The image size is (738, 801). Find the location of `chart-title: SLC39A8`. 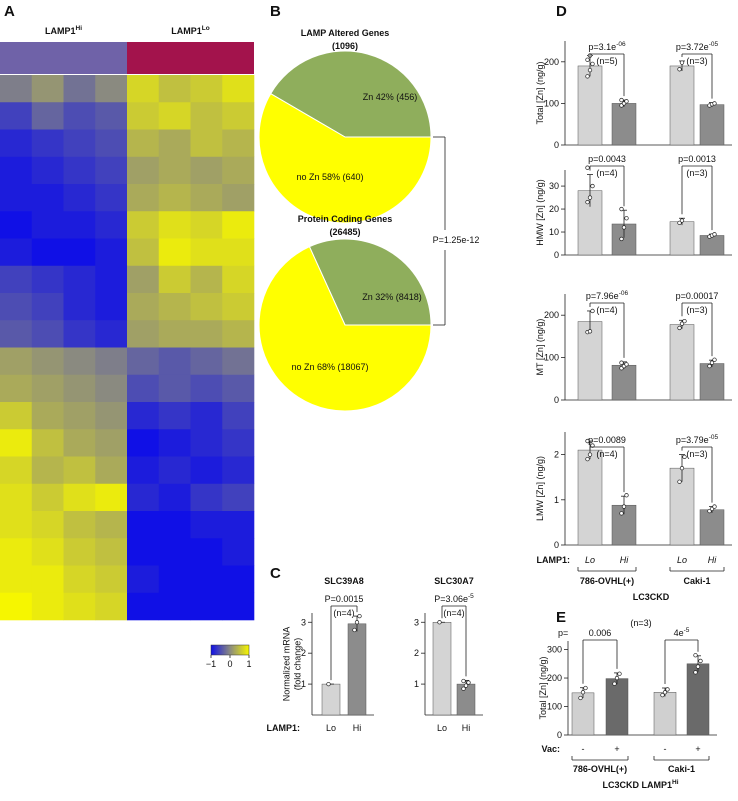

chart-title: SLC39A8 is located at coordinates (344, 581).